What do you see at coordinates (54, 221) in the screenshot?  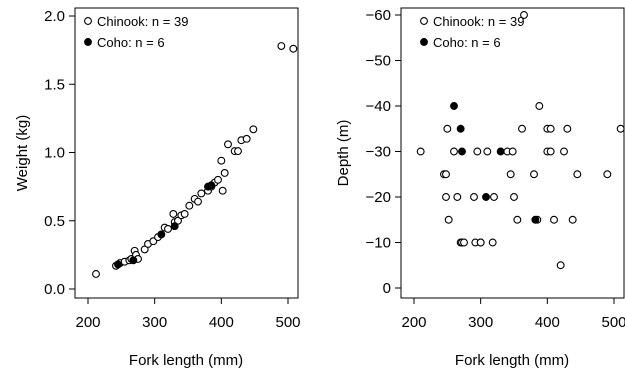 I see `y-tick-label: 0.5` at bounding box center [54, 221].